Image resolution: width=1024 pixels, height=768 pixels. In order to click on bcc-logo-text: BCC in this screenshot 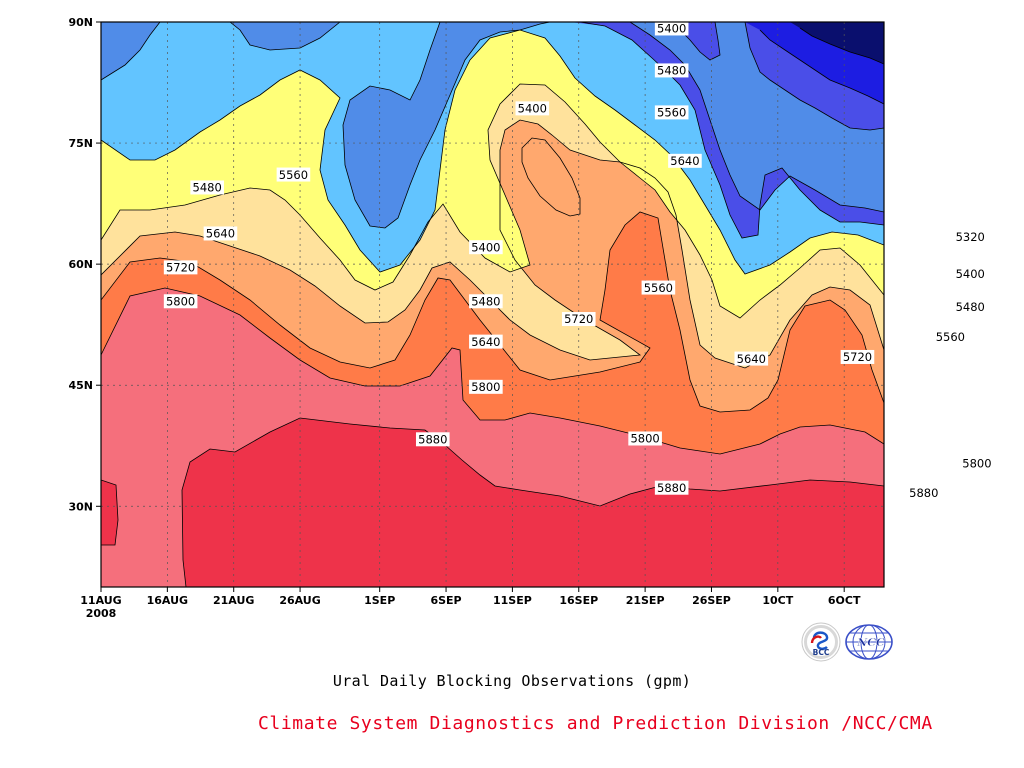, I will do `click(821, 652)`.